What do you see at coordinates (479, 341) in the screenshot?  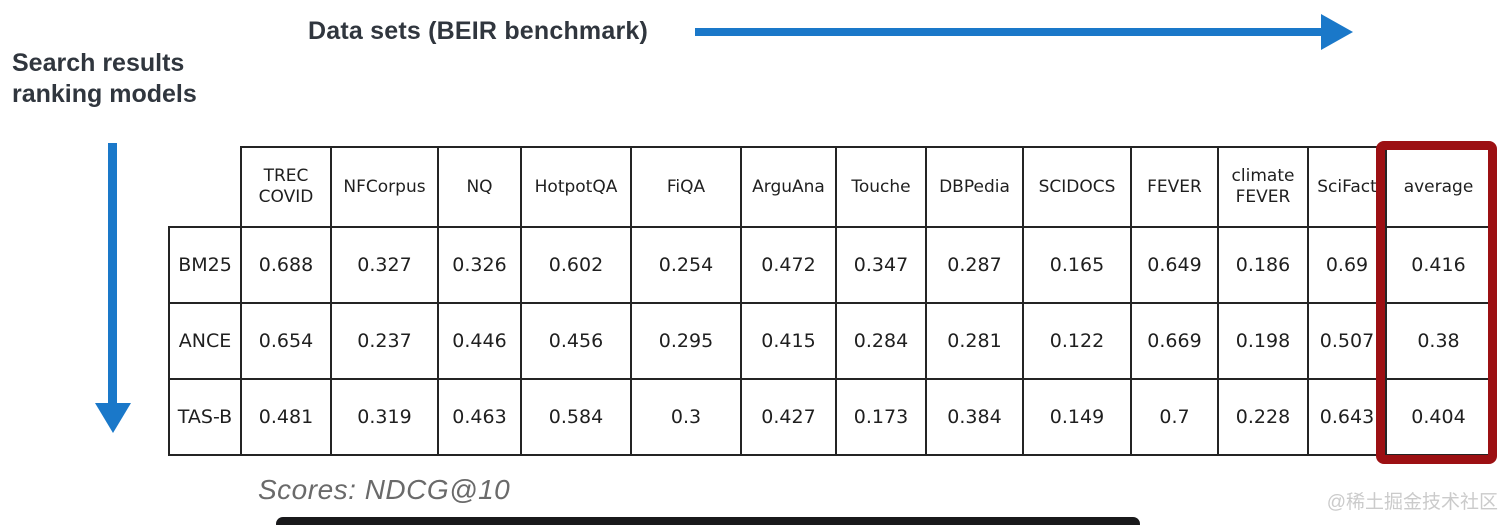 I see `score-cell: 0.446` at bounding box center [479, 341].